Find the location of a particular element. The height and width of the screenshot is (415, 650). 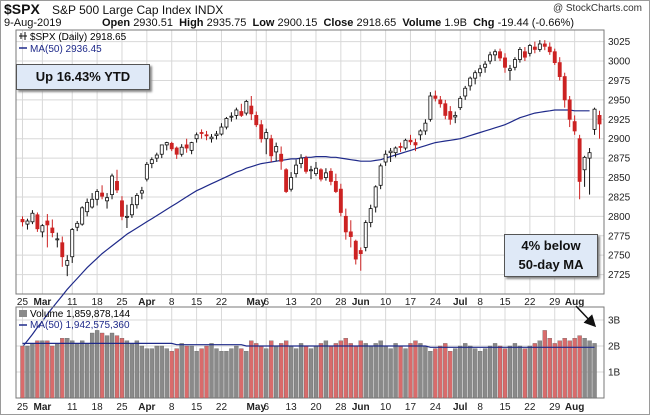

date-tick-label: 25 is located at coordinates (122, 302).